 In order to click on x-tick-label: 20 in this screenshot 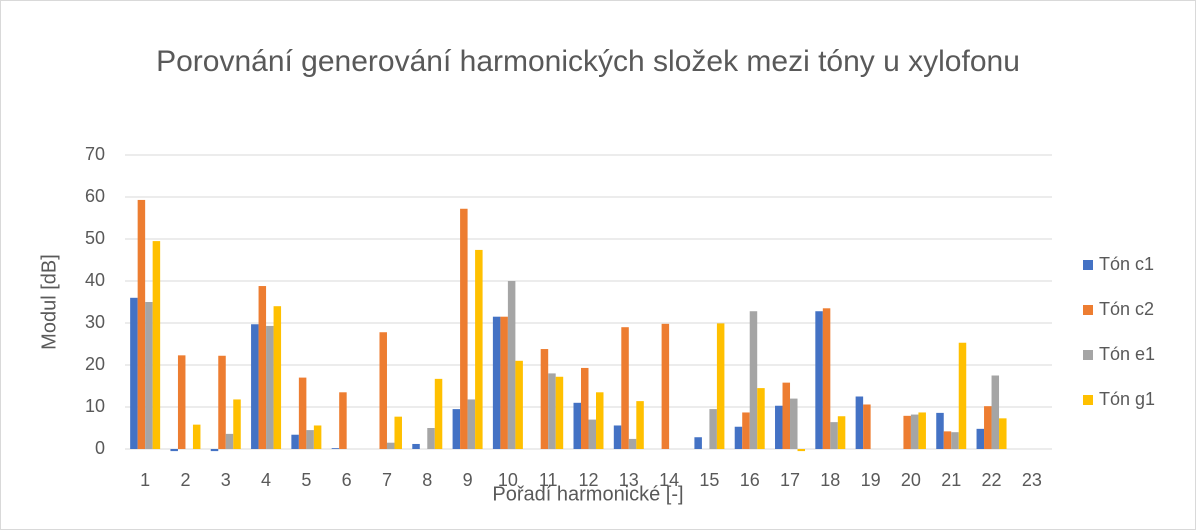, I will do `click(911, 480)`.